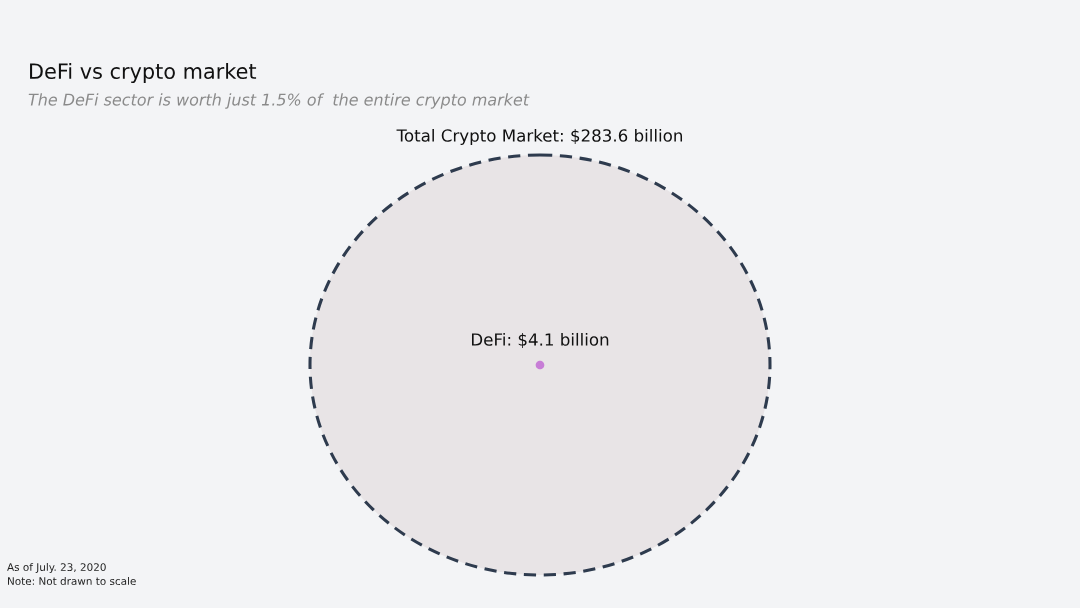 Image resolution: width=1080 pixels, height=608 pixels. I want to click on text: Note: Not drawn to scale, so click(72, 581).